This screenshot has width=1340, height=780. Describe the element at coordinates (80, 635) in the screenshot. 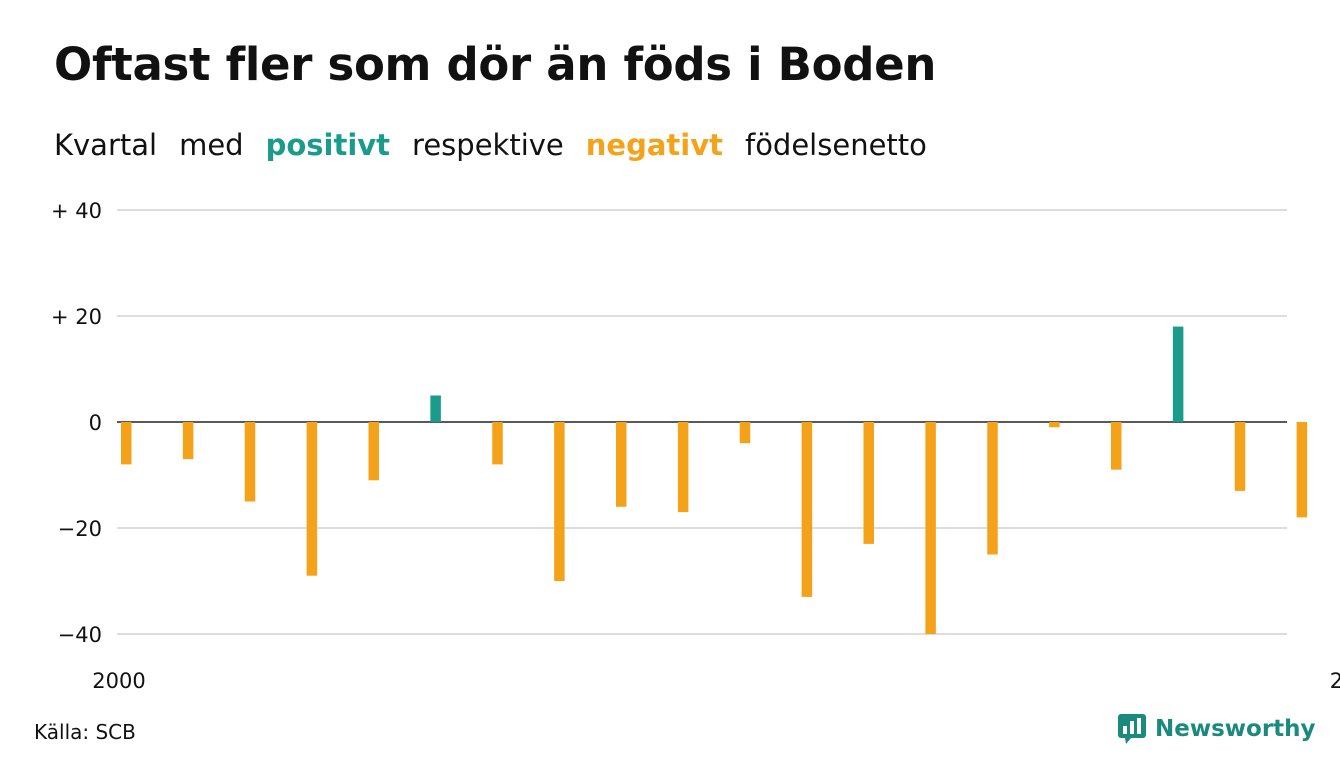

I see `y-tick-label: −40` at that location.